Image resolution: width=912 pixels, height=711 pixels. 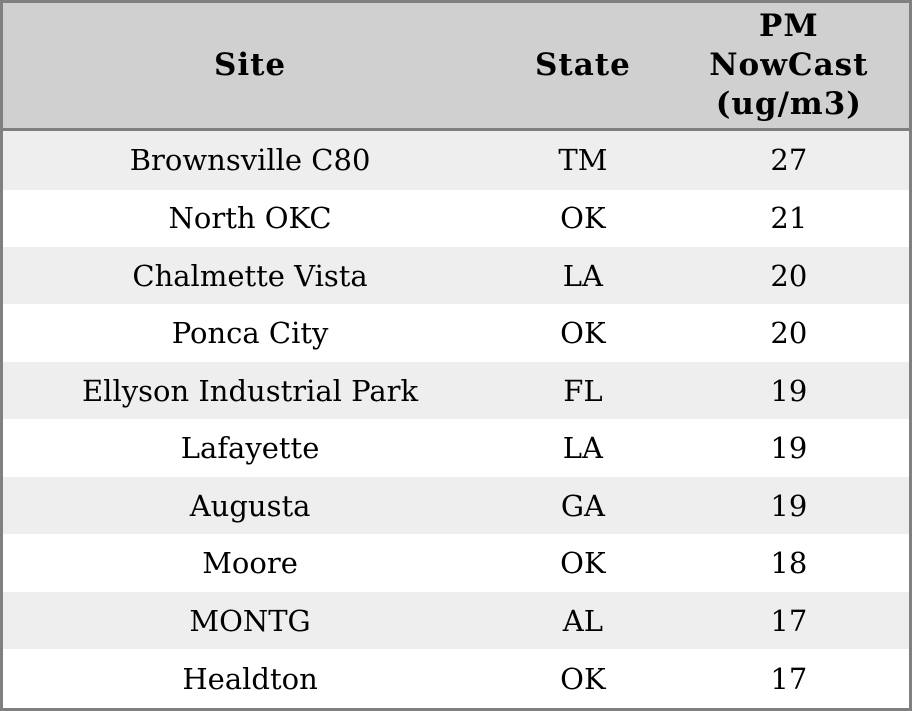 I want to click on table-row: Brownsville C80 TM 27, so click(x=456, y=159).